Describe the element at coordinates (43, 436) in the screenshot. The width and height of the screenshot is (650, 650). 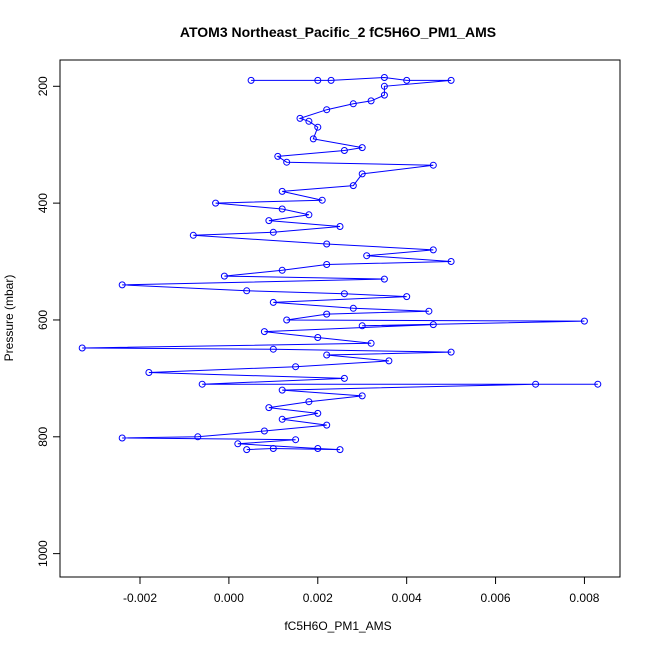
I see `y-tick-label: 800` at that location.